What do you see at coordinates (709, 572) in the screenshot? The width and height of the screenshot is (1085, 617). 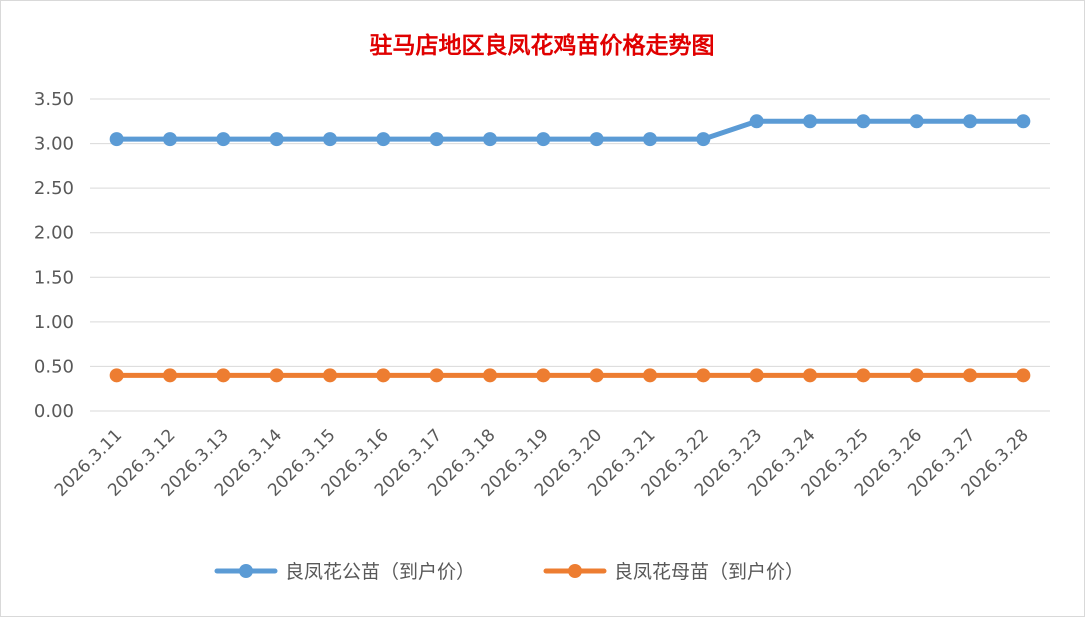 I see `legend-label: 良凤花母苗（到户价）` at bounding box center [709, 572].